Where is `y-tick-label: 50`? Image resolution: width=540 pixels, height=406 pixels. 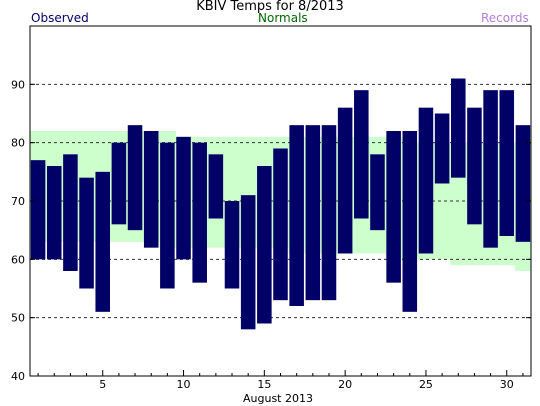 y-tick-label: 50 is located at coordinates (18, 318).